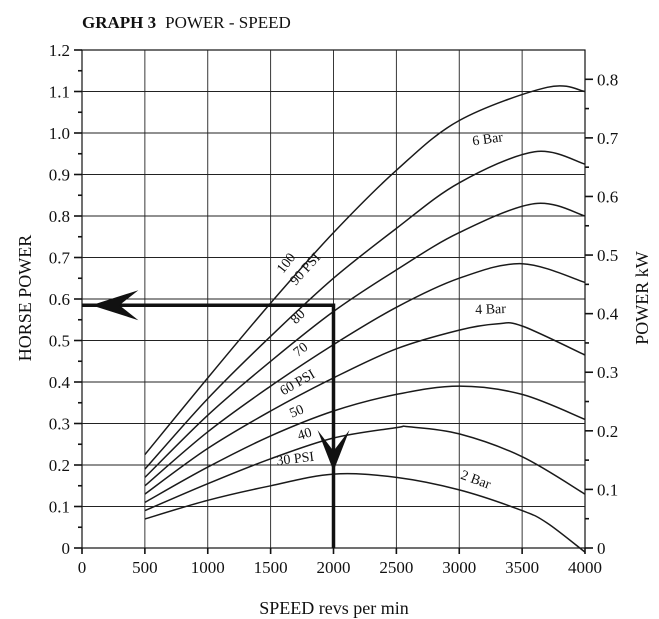 This screenshot has width=659, height=619. What do you see at coordinates (59, 133) in the screenshot?
I see `y-tick-label: 1.0` at bounding box center [59, 133].